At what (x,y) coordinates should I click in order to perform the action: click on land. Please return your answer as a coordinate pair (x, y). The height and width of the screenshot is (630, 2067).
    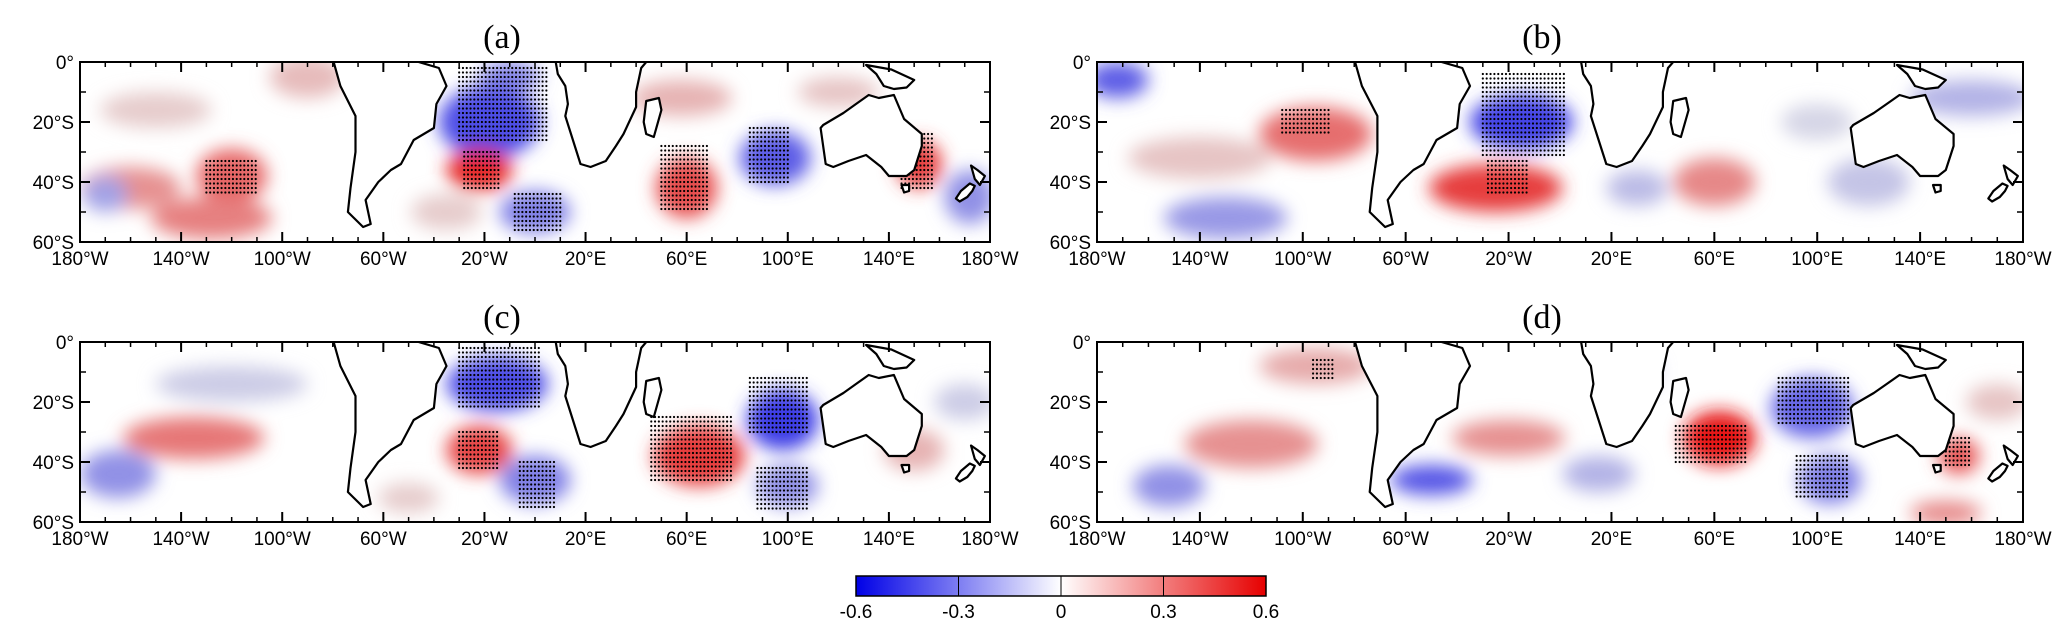
    Looking at the image, I should click on (1686, 425).